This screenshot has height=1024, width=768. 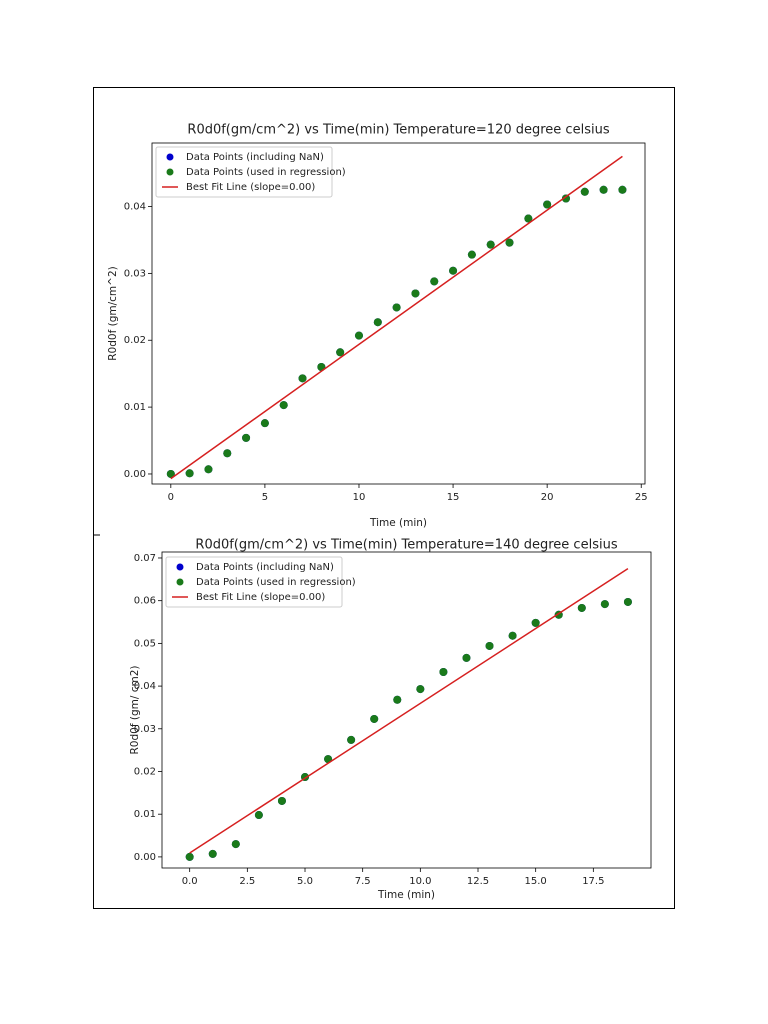 What do you see at coordinates (453, 497) in the screenshot?
I see `x-tick-label: 15` at bounding box center [453, 497].